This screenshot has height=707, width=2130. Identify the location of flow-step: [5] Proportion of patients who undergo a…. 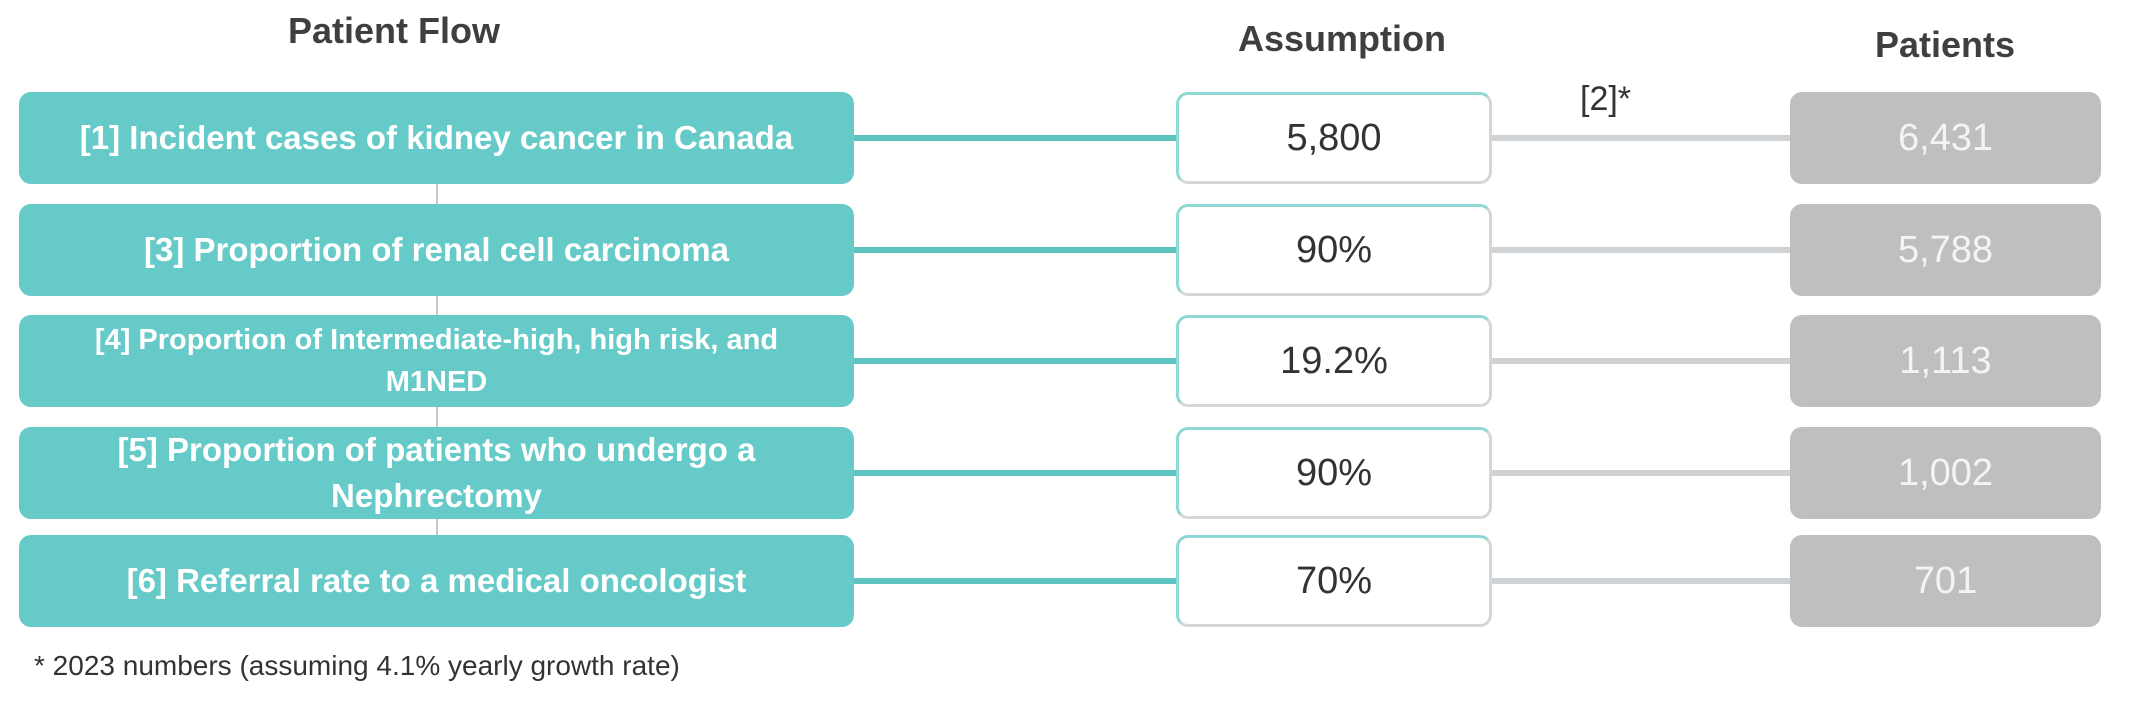
(436, 473).